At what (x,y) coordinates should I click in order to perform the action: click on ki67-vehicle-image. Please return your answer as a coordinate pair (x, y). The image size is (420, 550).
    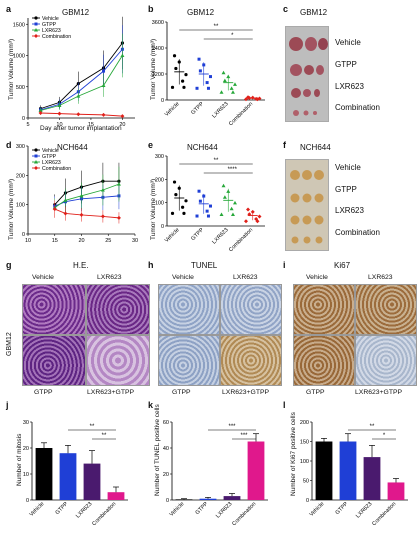
    Looking at the image, I should click on (324, 309).